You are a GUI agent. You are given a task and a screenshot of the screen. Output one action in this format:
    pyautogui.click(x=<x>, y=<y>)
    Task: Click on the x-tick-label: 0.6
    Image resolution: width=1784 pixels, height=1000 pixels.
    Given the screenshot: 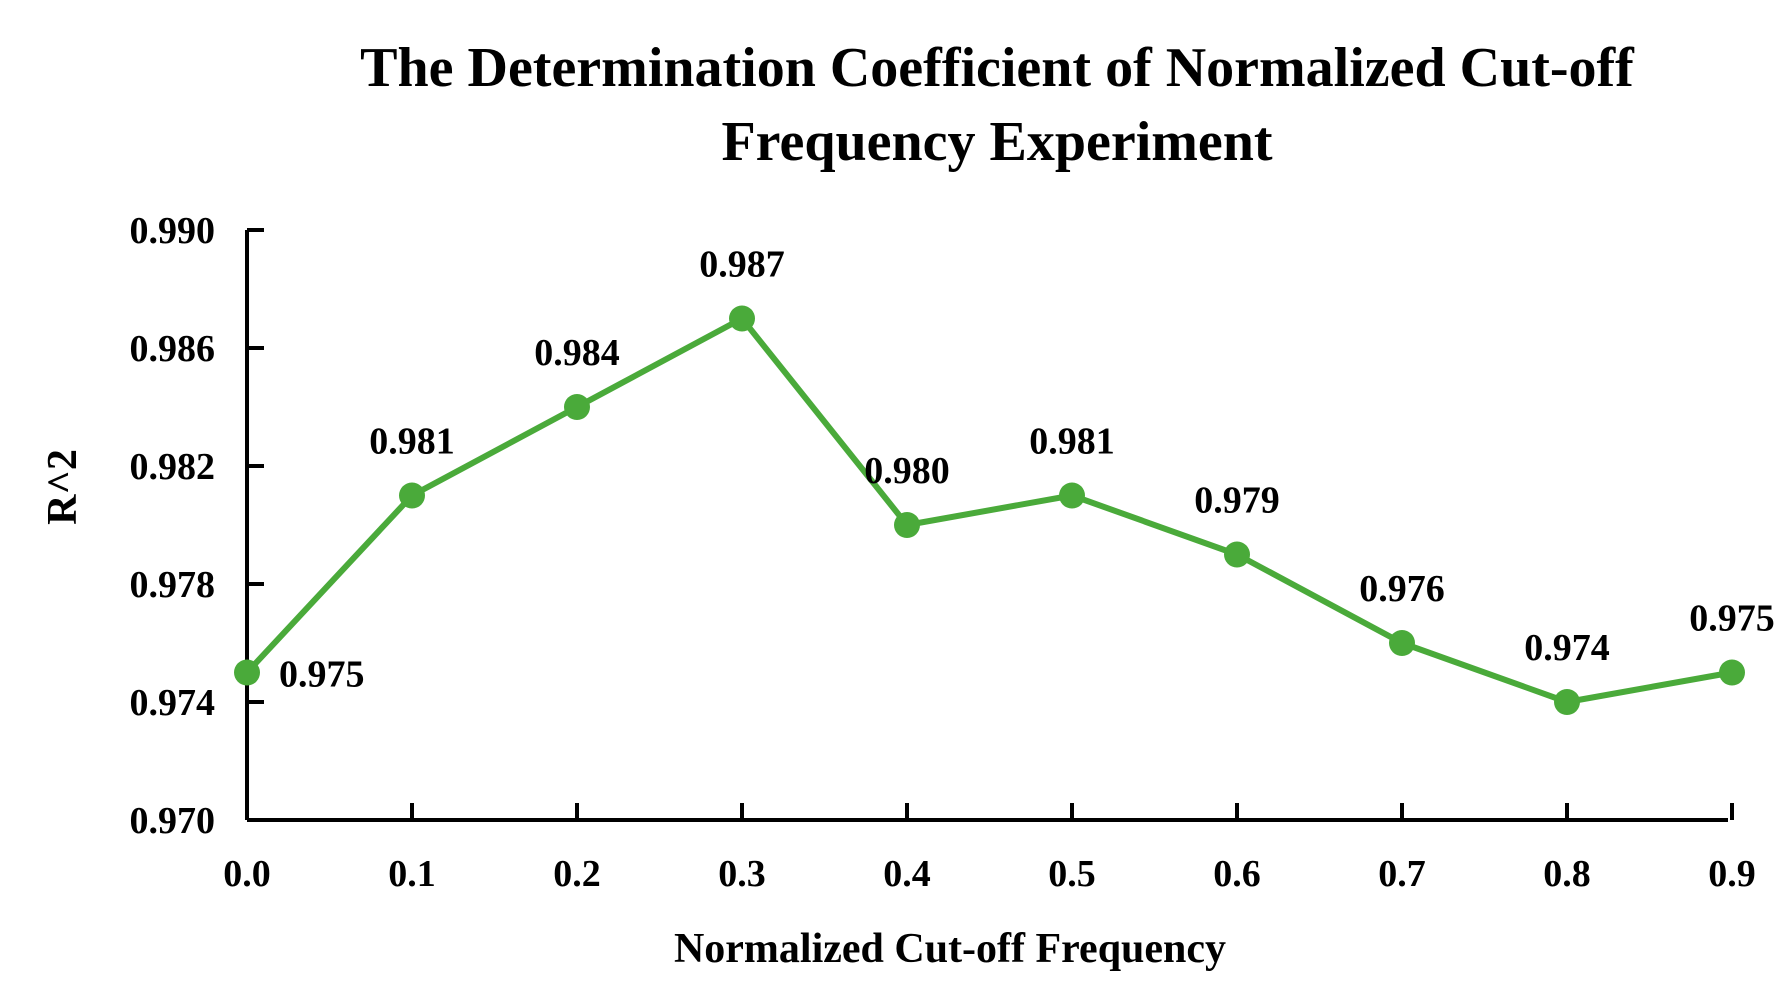 What is the action you would take?
    pyautogui.click(x=1237, y=874)
    